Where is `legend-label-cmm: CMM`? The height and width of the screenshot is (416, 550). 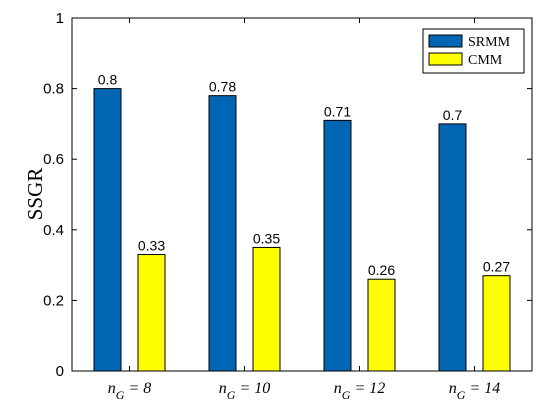 legend-label-cmm: CMM is located at coordinates (485, 60).